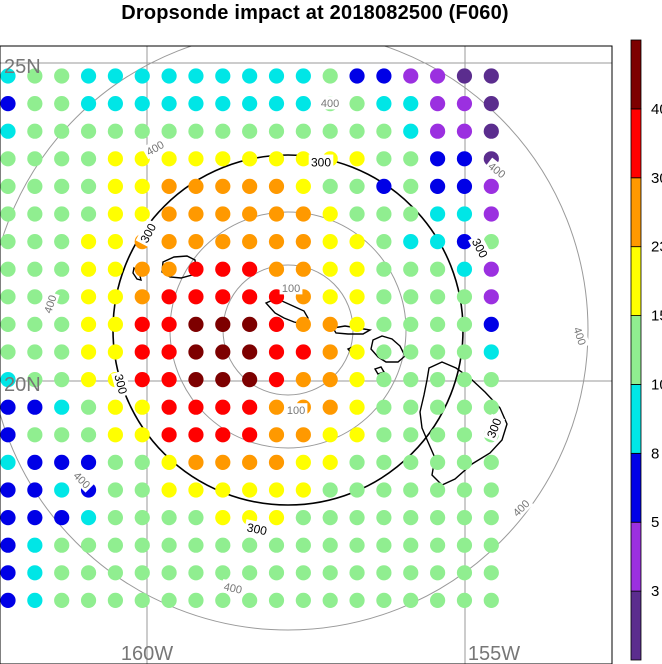 The width and height of the screenshot is (662, 664). What do you see at coordinates (291, 288) in the screenshot?
I see `ring-label: 100` at bounding box center [291, 288].